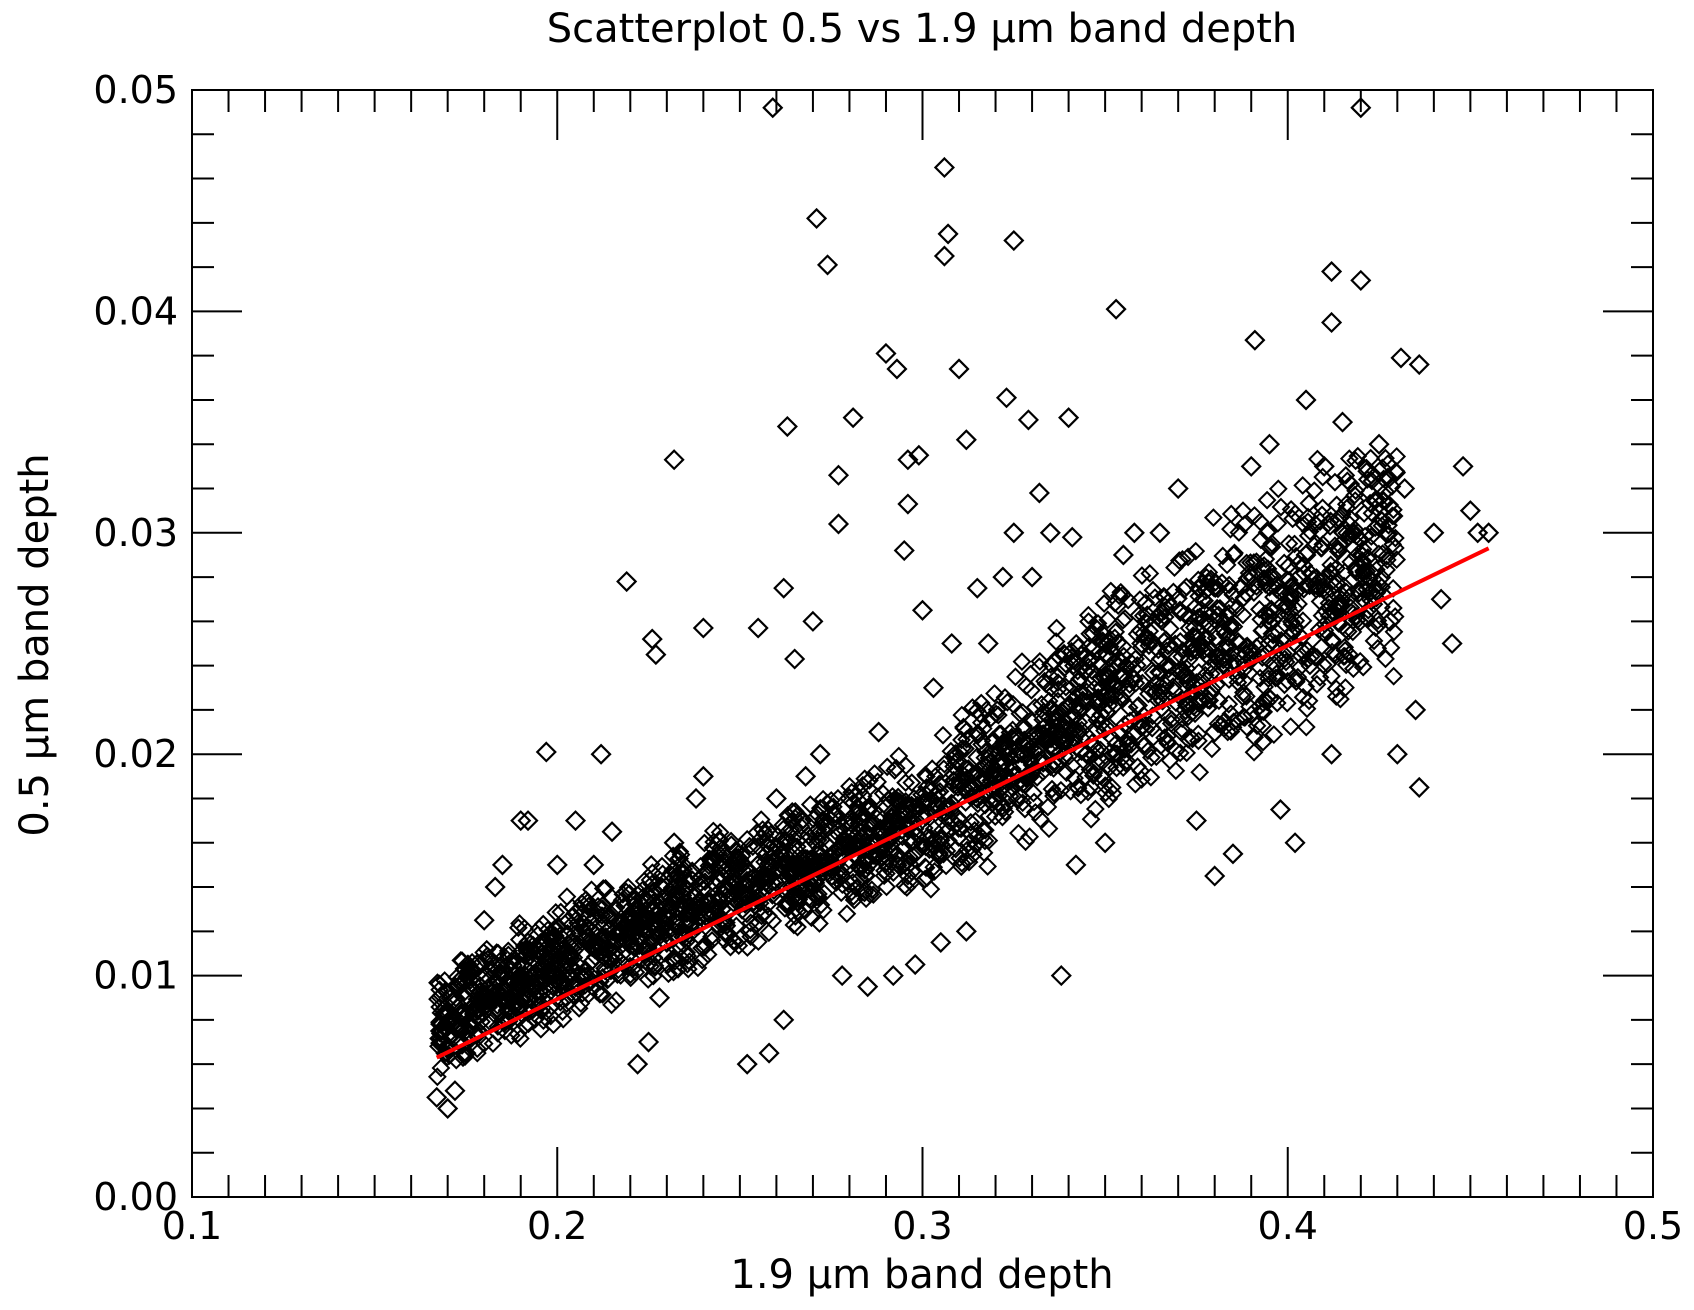 The height and width of the screenshot is (1310, 1694). Describe the element at coordinates (135, 1197) in the screenshot. I see `y-tick-label: 0.00` at that location.